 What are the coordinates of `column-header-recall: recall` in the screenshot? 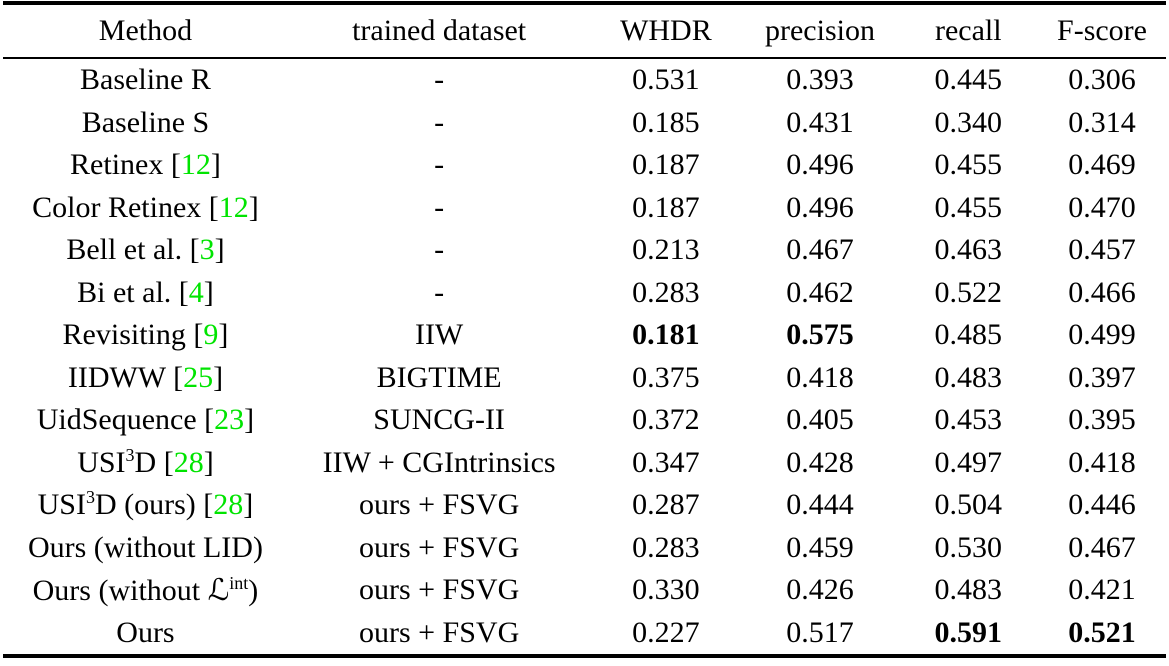 It's located at (968, 31).